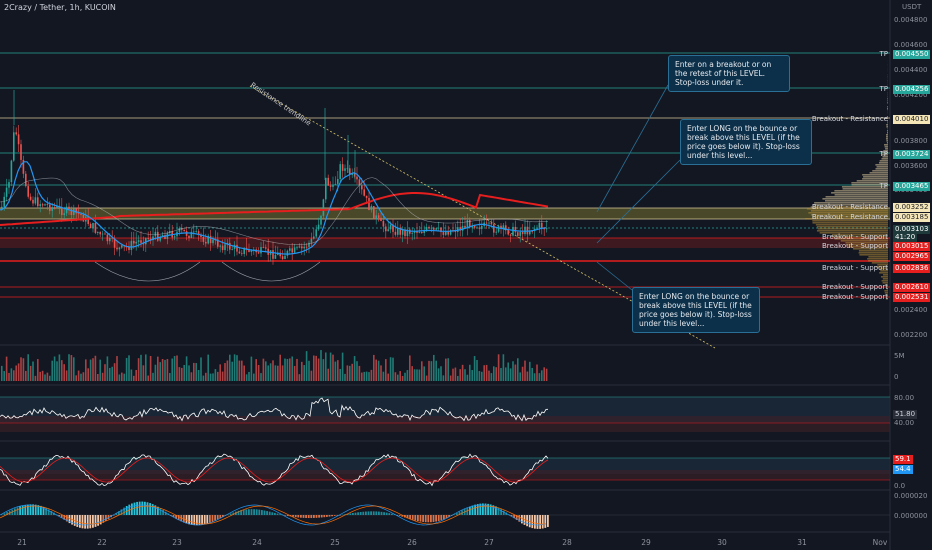 The image size is (932, 550). I want to click on callout-pointer-top, so click(632, 148).